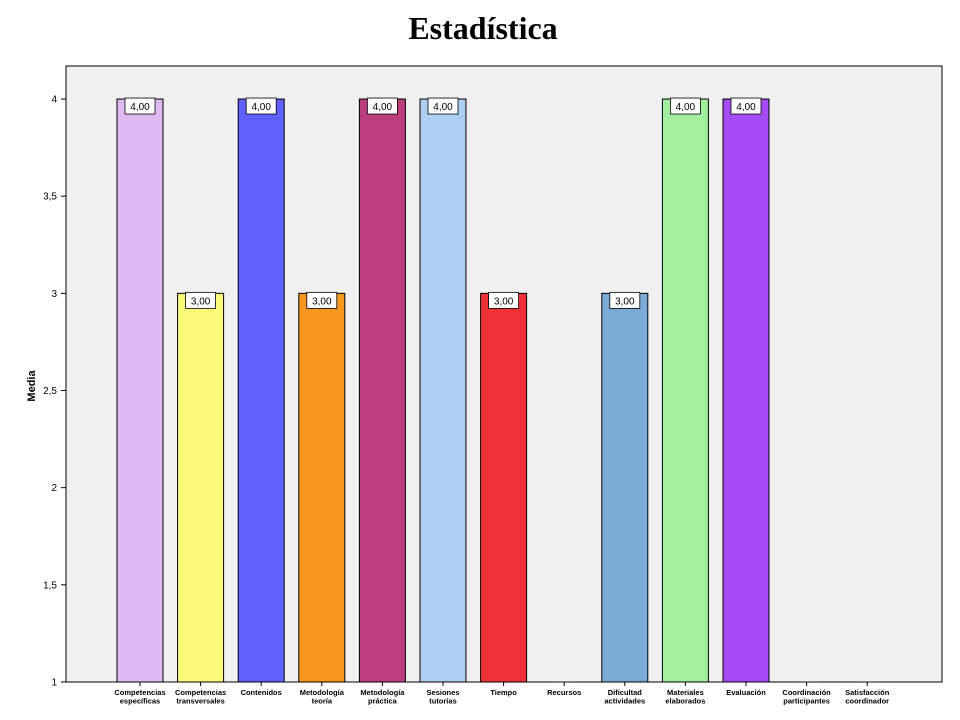  What do you see at coordinates (383, 701) in the screenshot?
I see `x-tick-label: práctica` at bounding box center [383, 701].